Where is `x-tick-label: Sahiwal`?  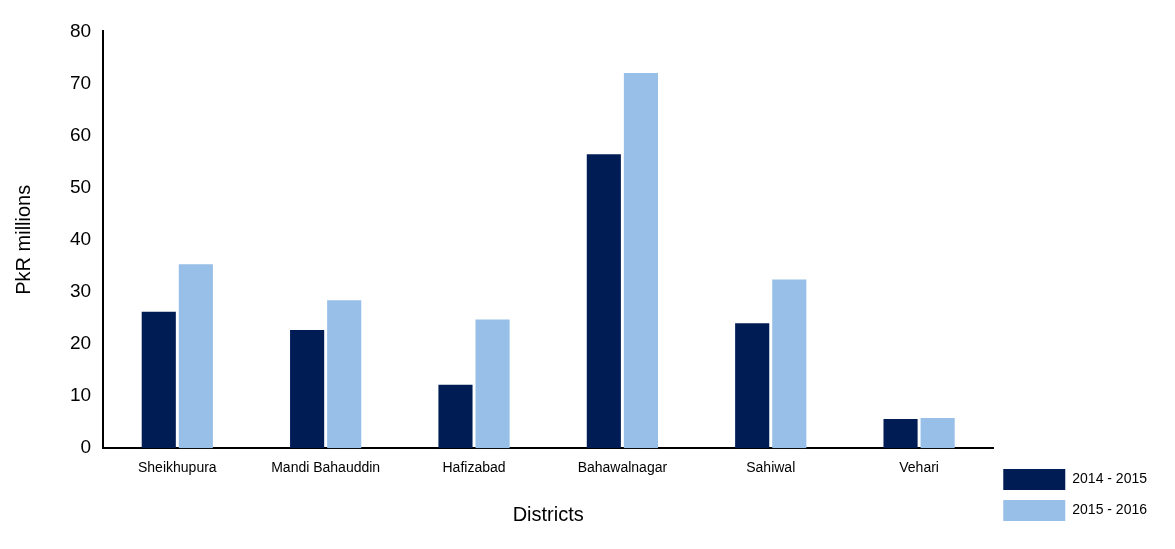
x-tick-label: Sahiwal is located at coordinates (771, 467).